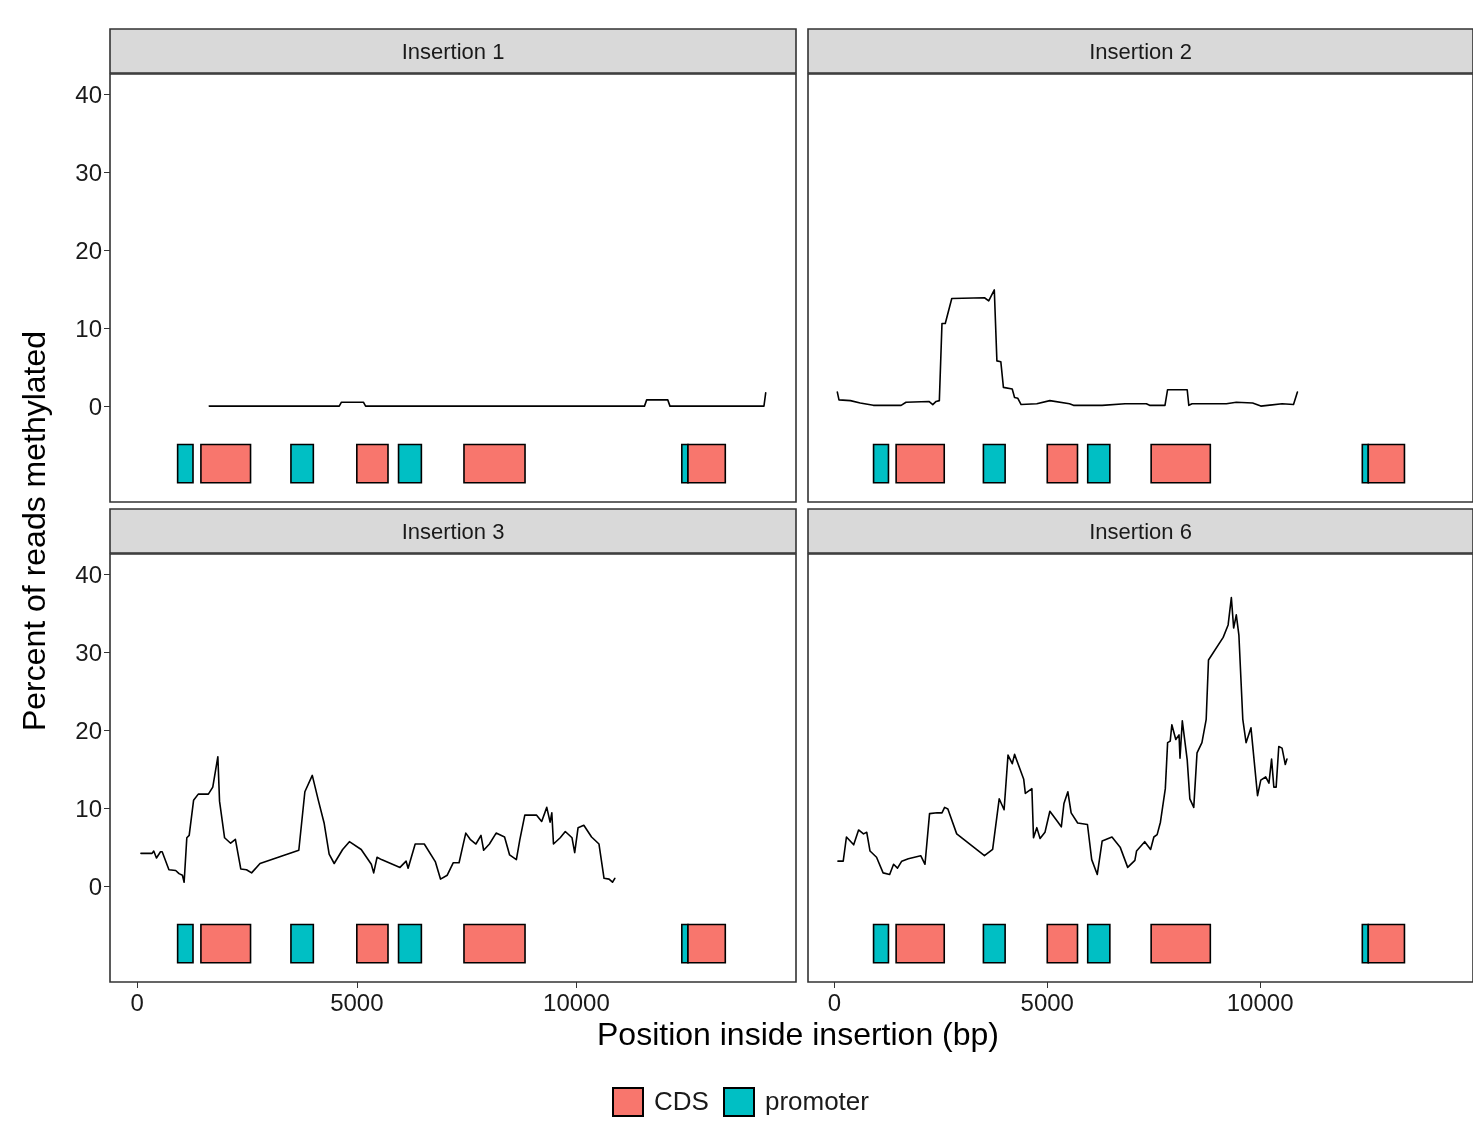 This screenshot has height=1132, width=1473. Describe the element at coordinates (681, 1101) in the screenshot. I see `legend-label: CDS` at that location.